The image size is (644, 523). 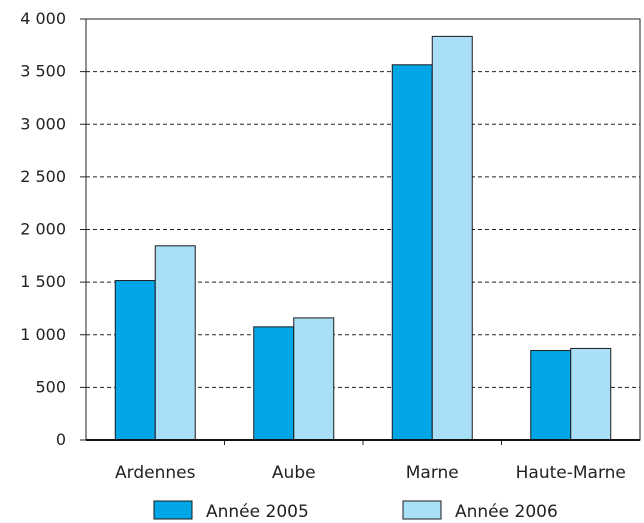 What do you see at coordinates (506, 512) in the screenshot?
I see `legend-label: Année 2006` at bounding box center [506, 512].